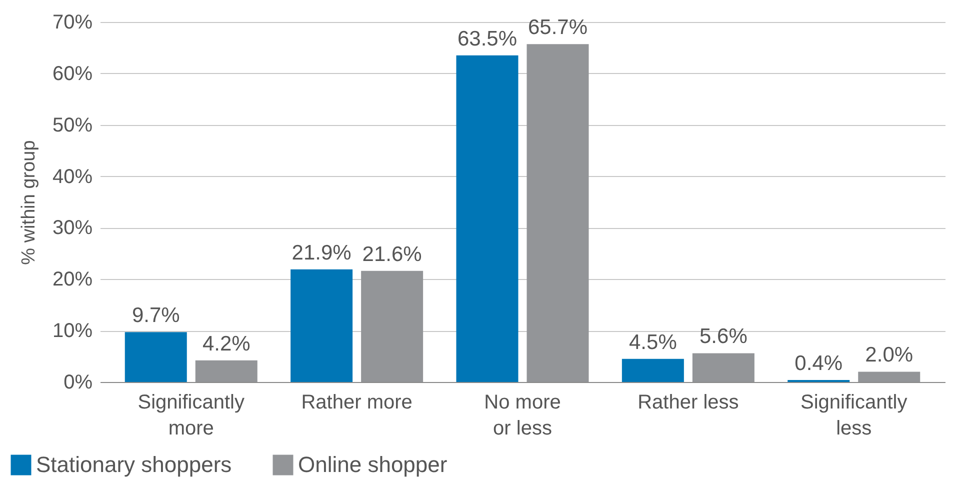 Image resolution: width=956 pixels, height=493 pixels. Describe the element at coordinates (392, 254) in the screenshot. I see `data-label: 21.6%` at that location.